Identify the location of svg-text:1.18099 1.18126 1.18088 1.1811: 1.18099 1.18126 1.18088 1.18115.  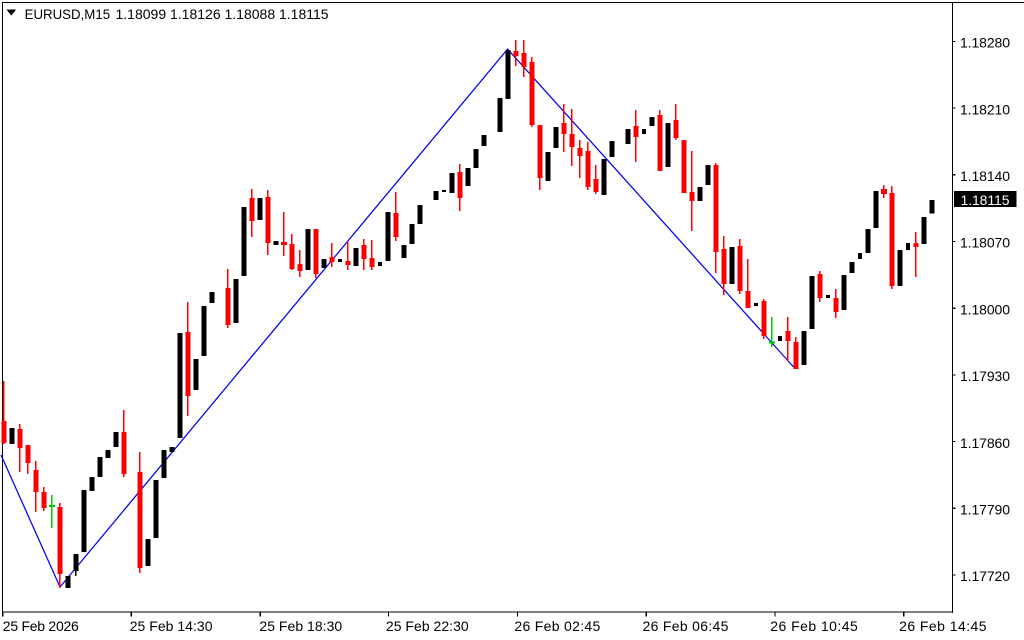
(222, 14).